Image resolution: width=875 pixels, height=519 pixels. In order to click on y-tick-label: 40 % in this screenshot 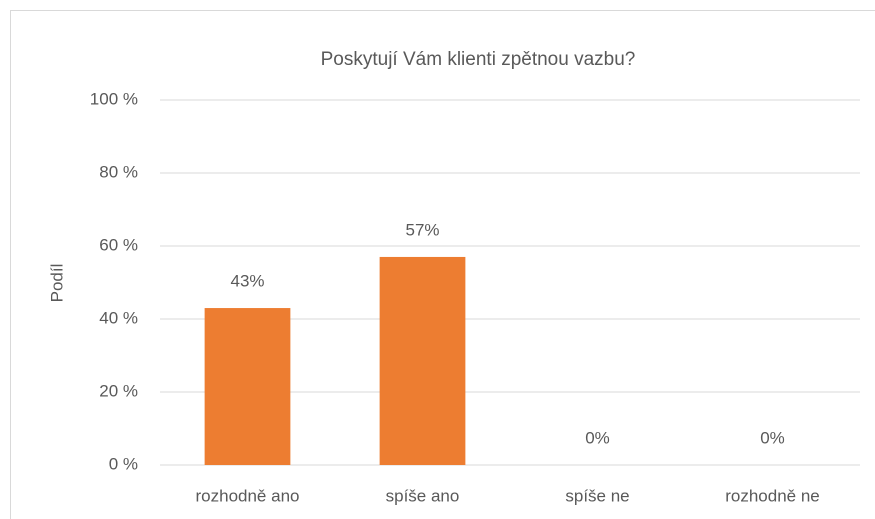, I will do `click(118, 317)`.